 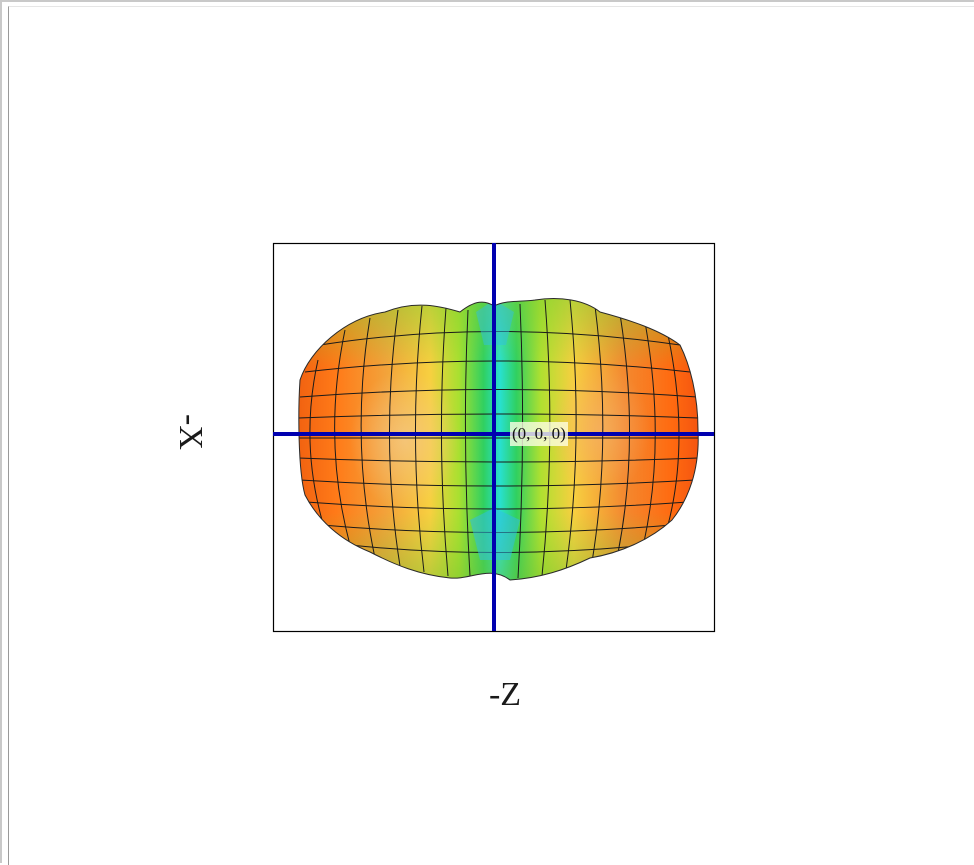 I want to click on surface-mesh, so click(x=498, y=439).